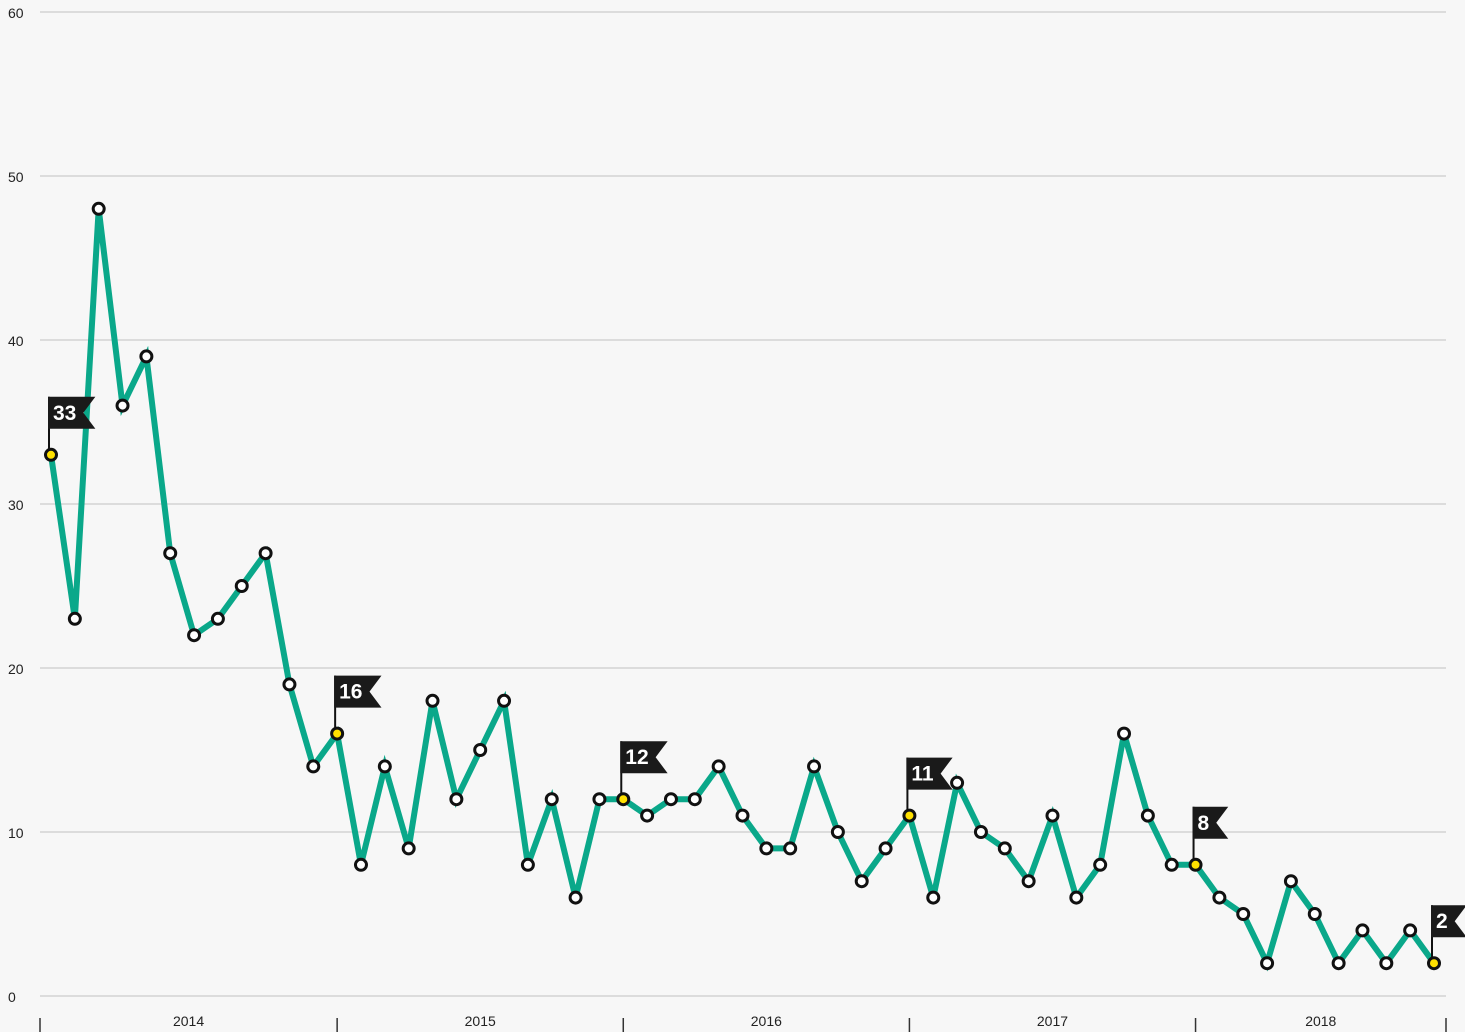 The image size is (1465, 1032). Describe the element at coordinates (922, 774) in the screenshot. I see `flag-label: 11` at that location.